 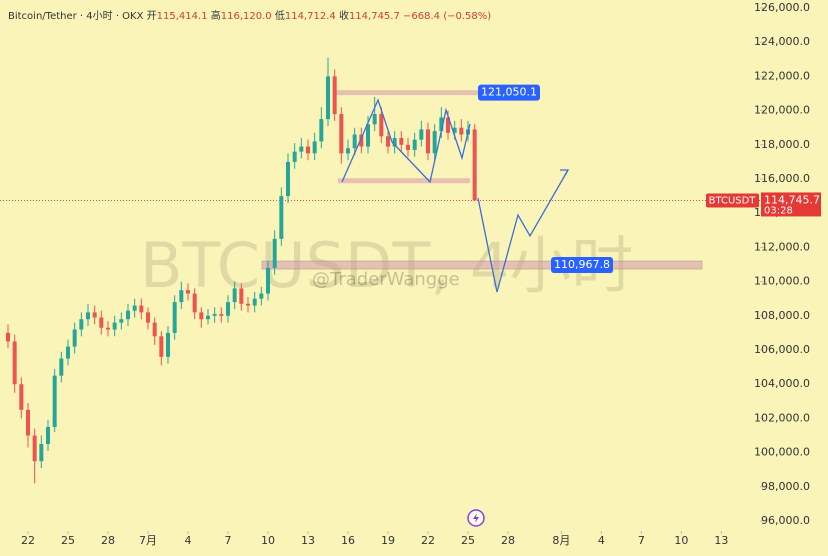 I want to click on y-tick-label: 118,000.0, so click(x=782, y=144).